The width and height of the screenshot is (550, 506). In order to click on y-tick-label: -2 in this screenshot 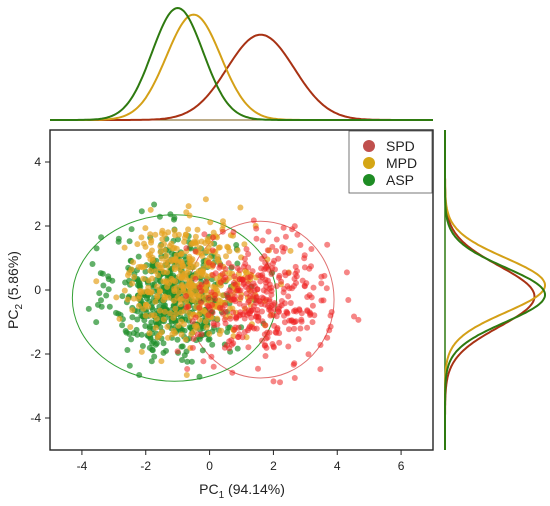, I will do `click(35, 354)`.